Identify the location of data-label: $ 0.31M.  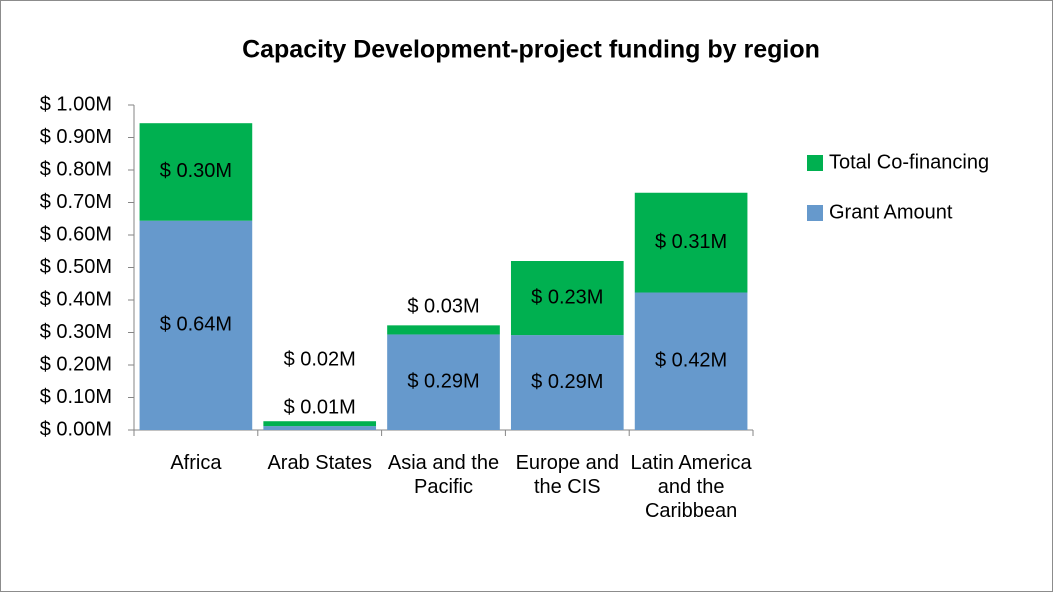
(691, 242).